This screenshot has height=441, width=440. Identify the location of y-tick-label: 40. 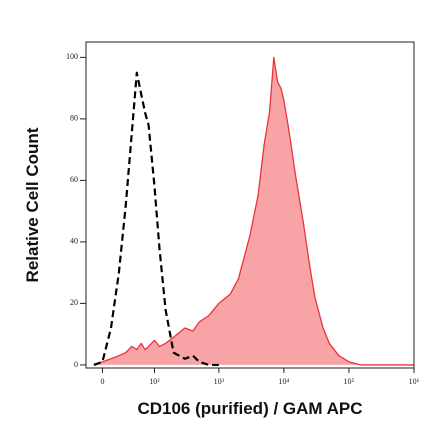
(74, 241).